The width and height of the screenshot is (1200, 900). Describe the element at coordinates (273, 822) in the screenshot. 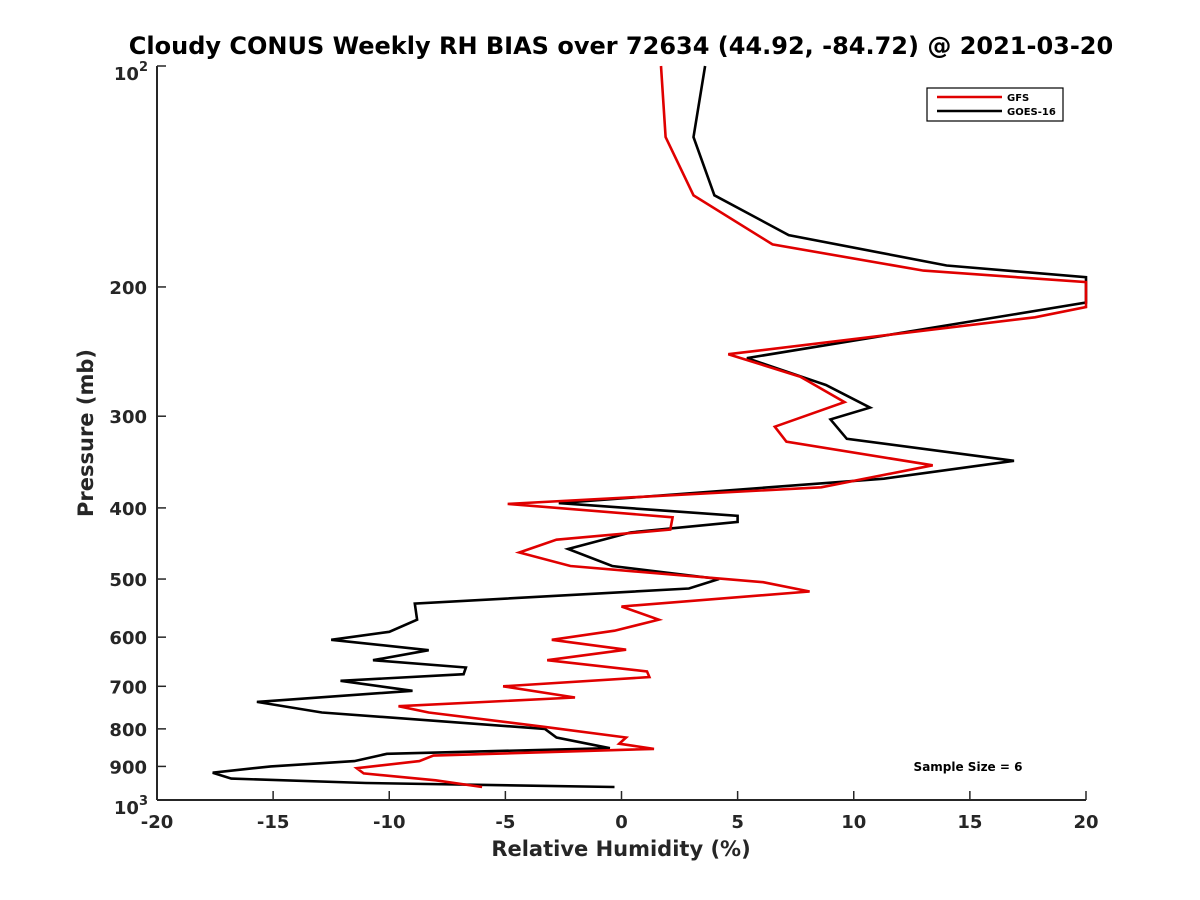

I see `x-tick-label: -15` at that location.